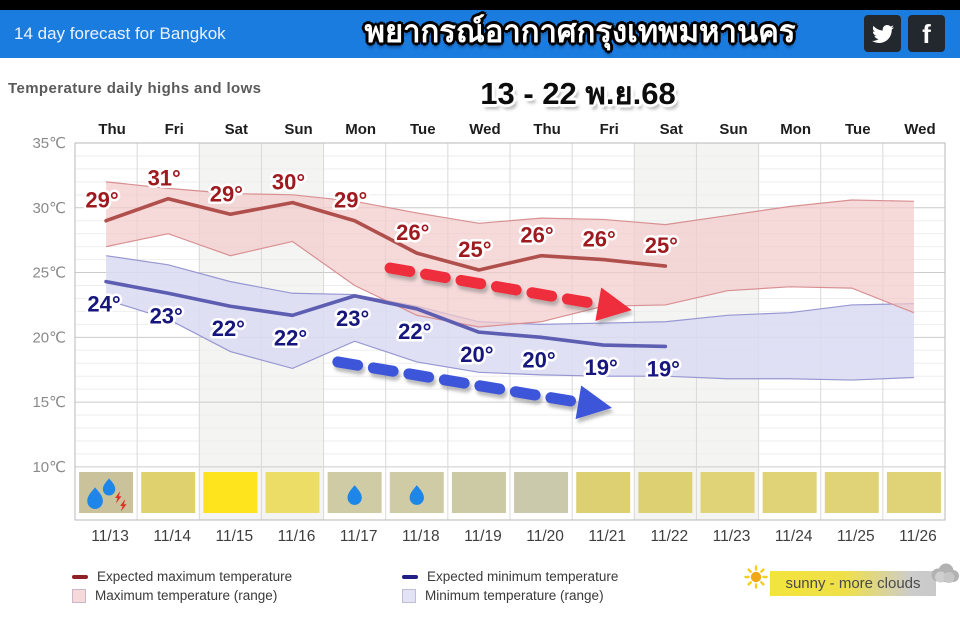 The image size is (960, 623). I want to click on header-bar: 14 day forecast for Bangkok, so click(480, 34).